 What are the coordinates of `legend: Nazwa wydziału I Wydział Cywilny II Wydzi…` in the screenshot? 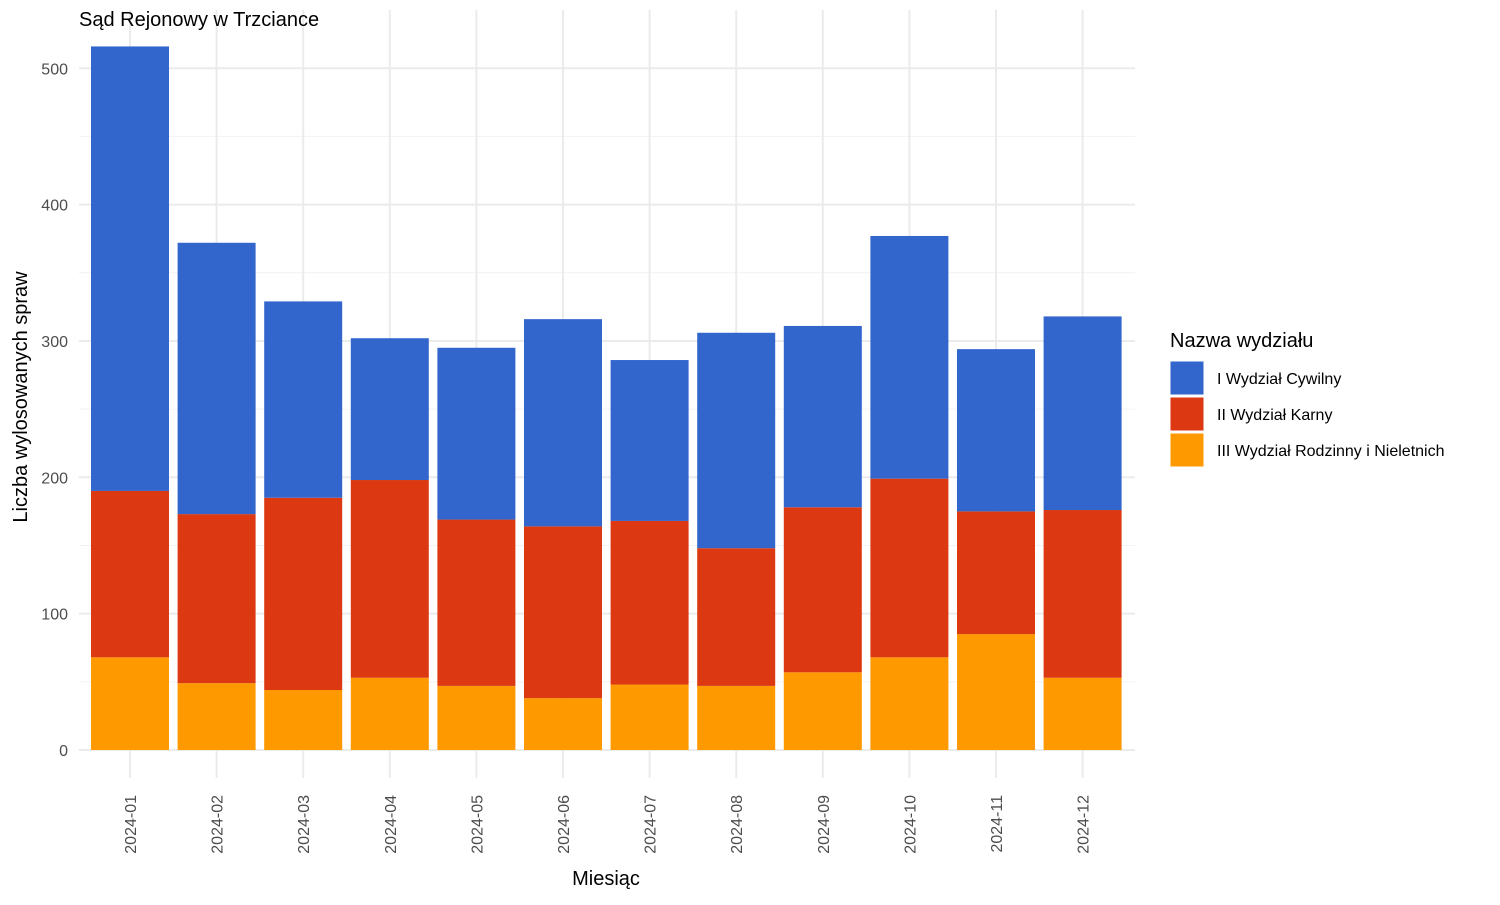 It's located at (1307, 399).